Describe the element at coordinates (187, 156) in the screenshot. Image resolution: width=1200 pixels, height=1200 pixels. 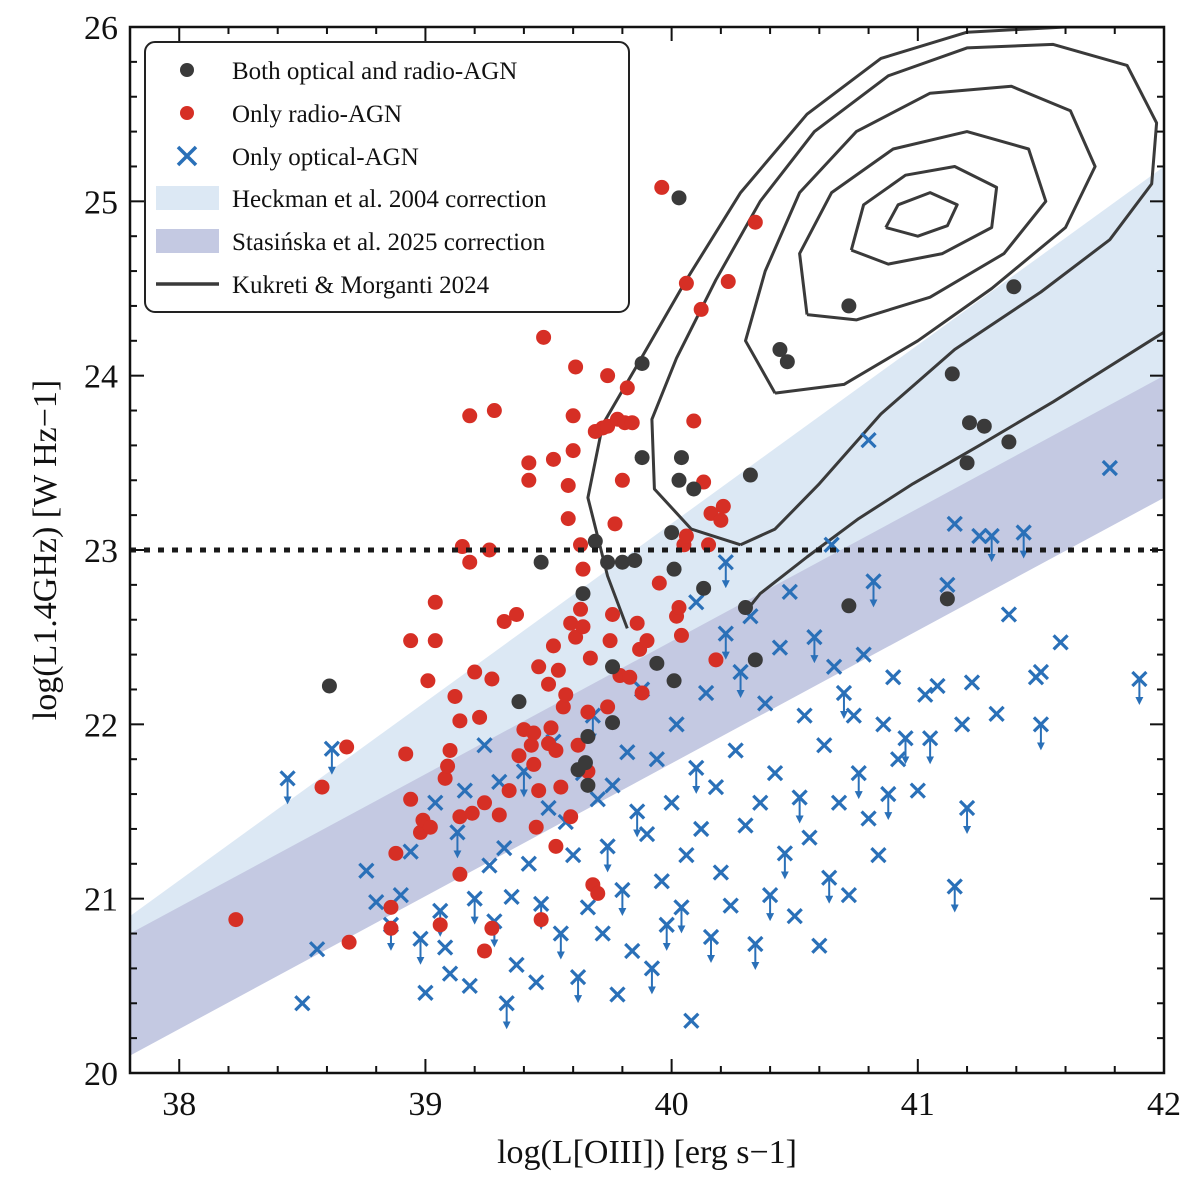
I see `legend-marker-optical` at that location.